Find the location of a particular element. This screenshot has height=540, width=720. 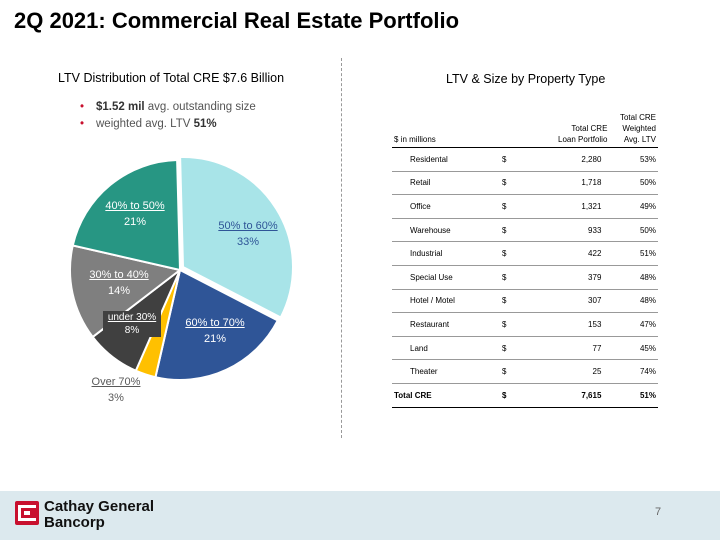

weighted-ltv-value: 51% is located at coordinates (205, 124).